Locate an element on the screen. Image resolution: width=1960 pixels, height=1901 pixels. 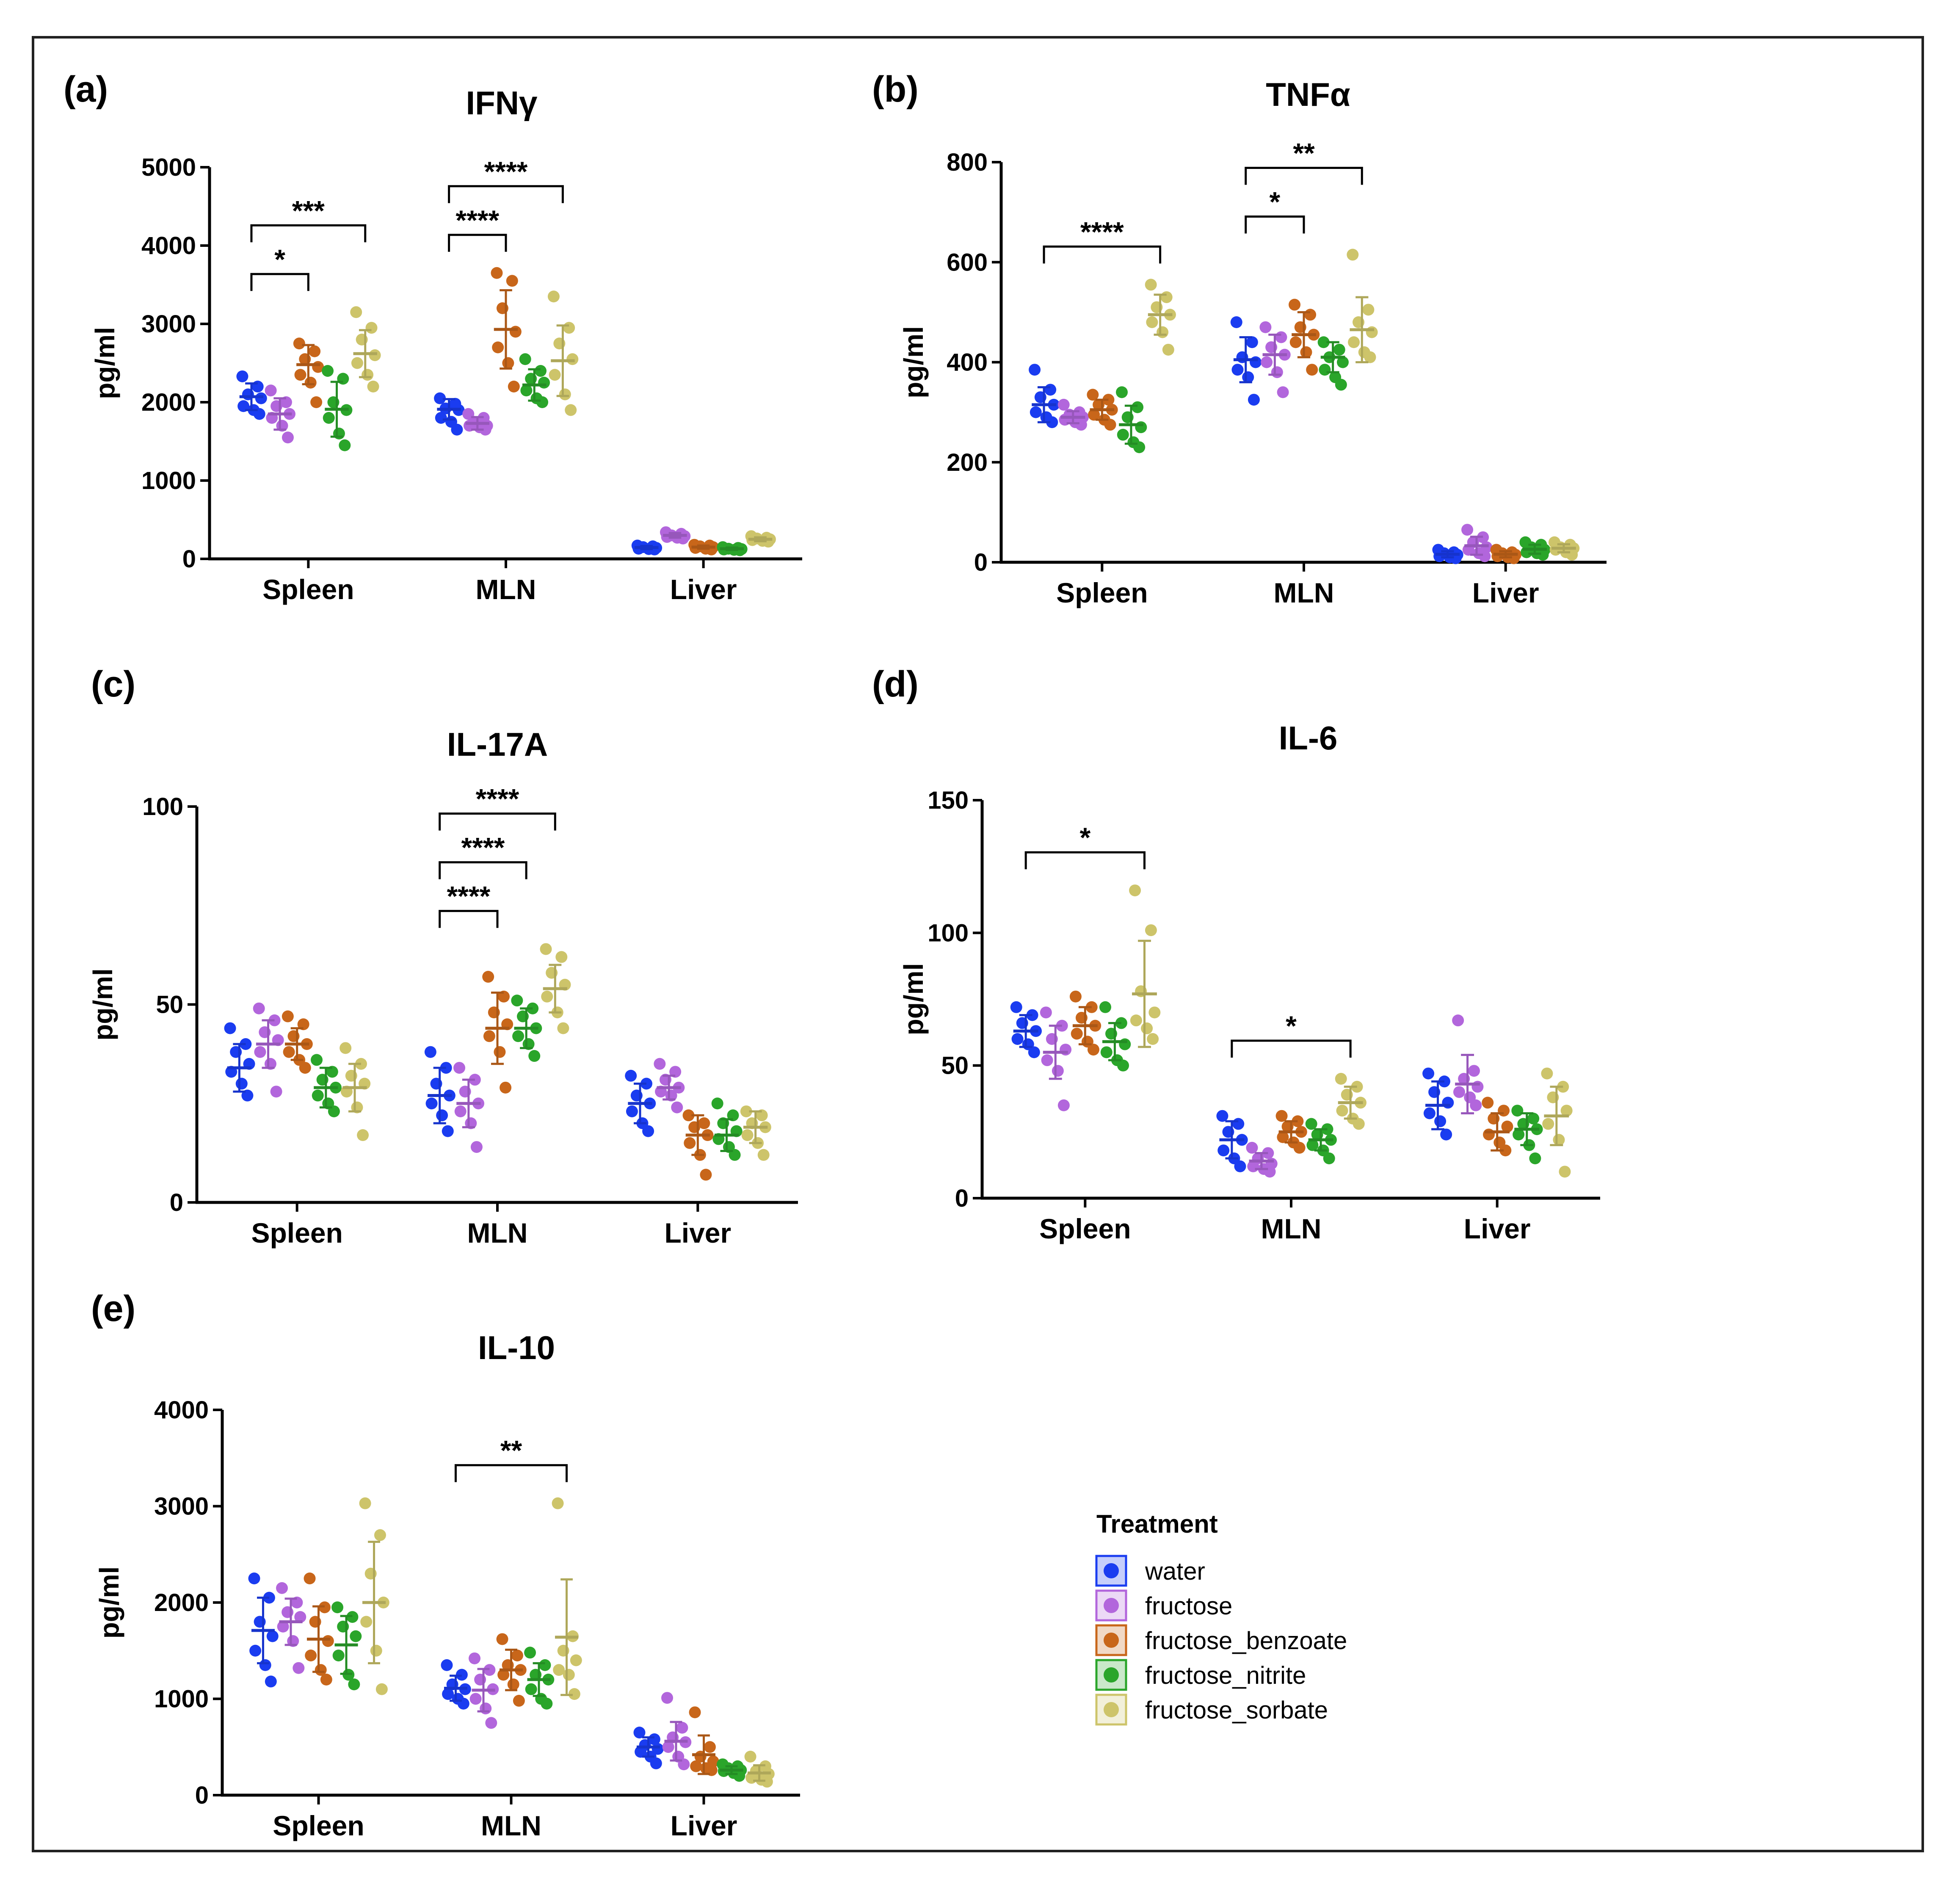
x-category-label: Spleen is located at coordinates (1085, 1228).